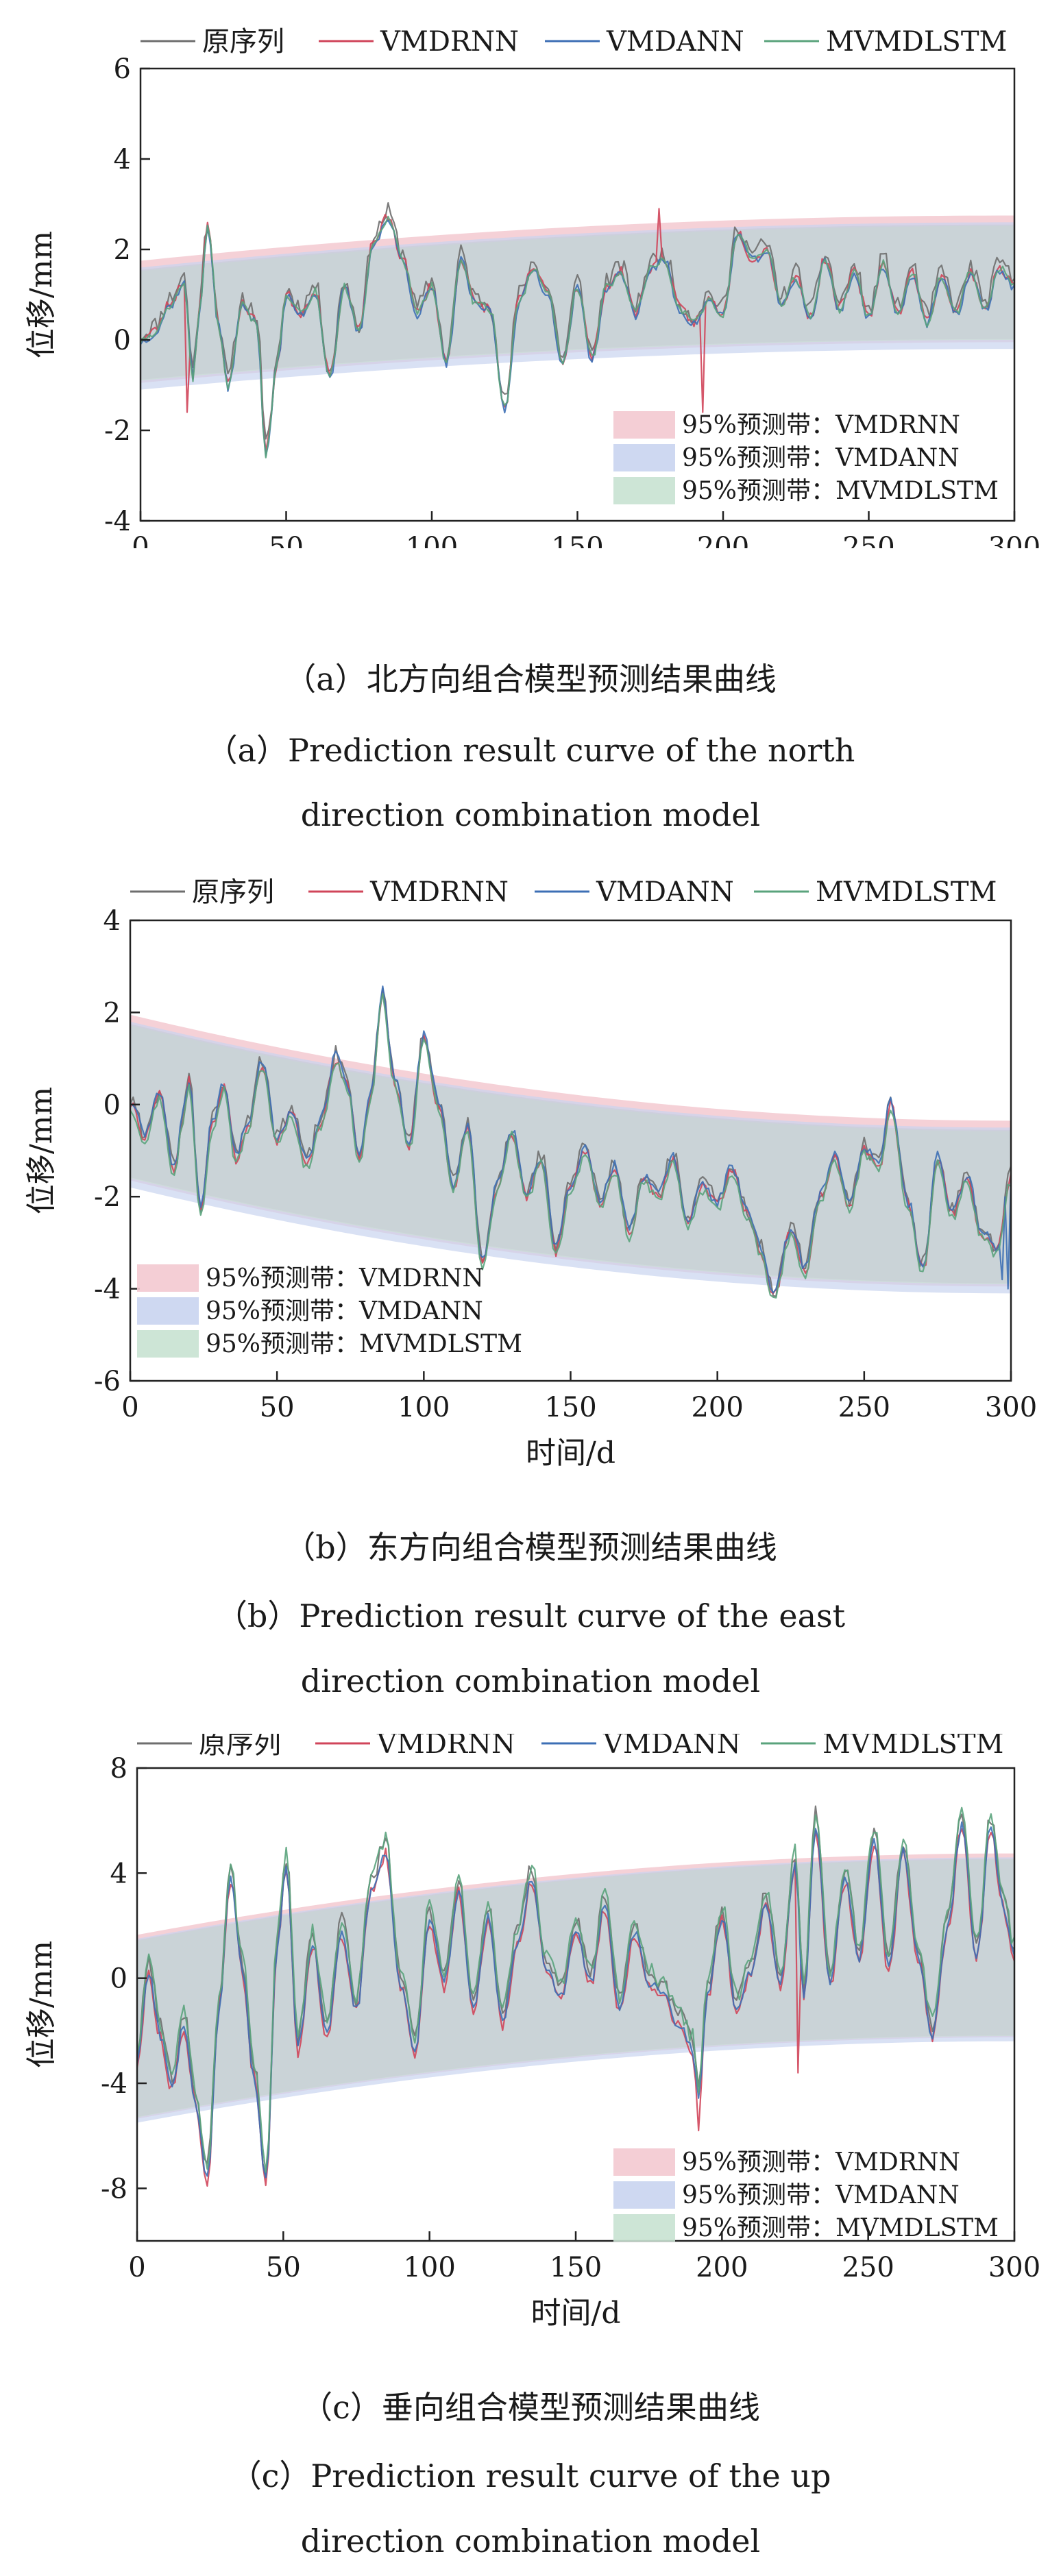 The width and height of the screenshot is (1061, 2576). I want to click on caption-north-cn: （a）北方向组合模型预测结果曲线, so click(530, 680).